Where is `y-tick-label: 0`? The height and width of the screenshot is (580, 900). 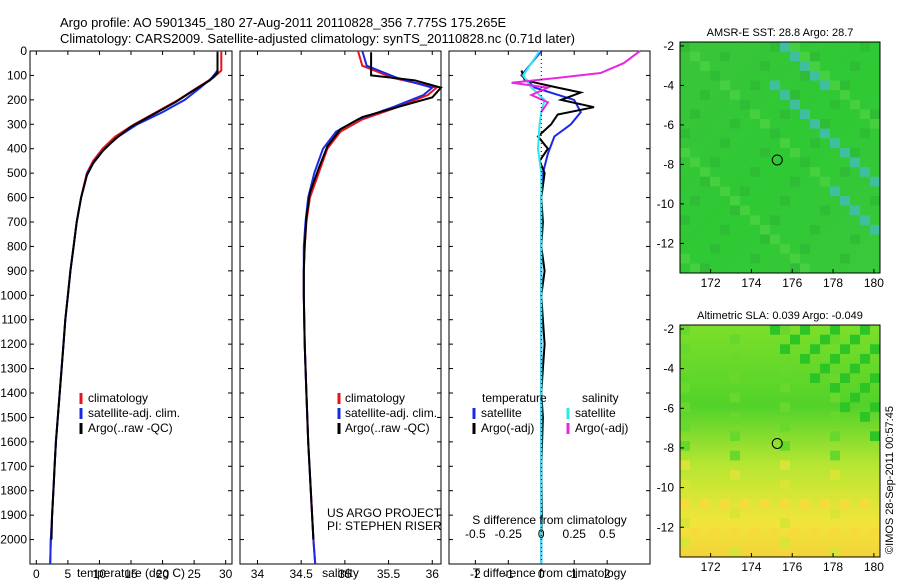 y-tick-label: 0 is located at coordinates (23, 51).